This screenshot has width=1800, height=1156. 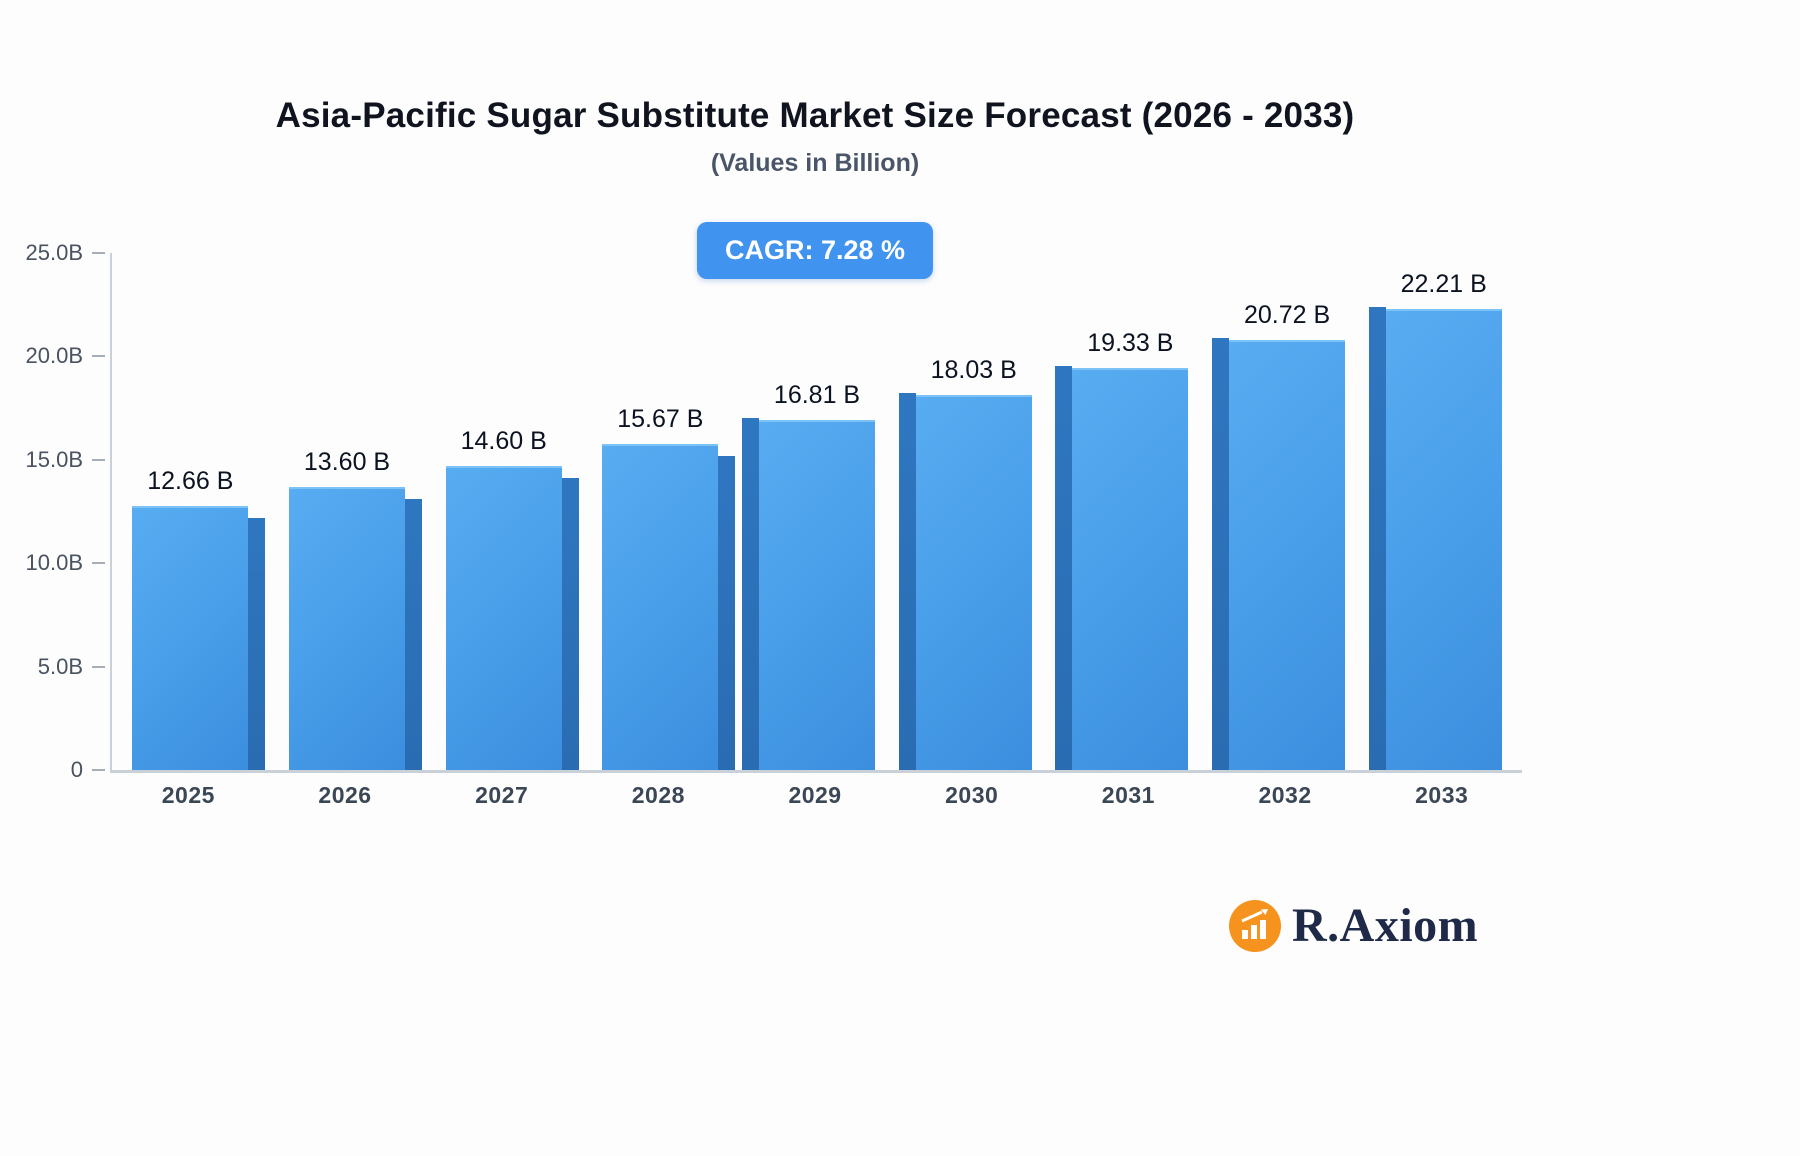 I want to click on bar-slot: 22.21 B, so click(x=1443, y=511).